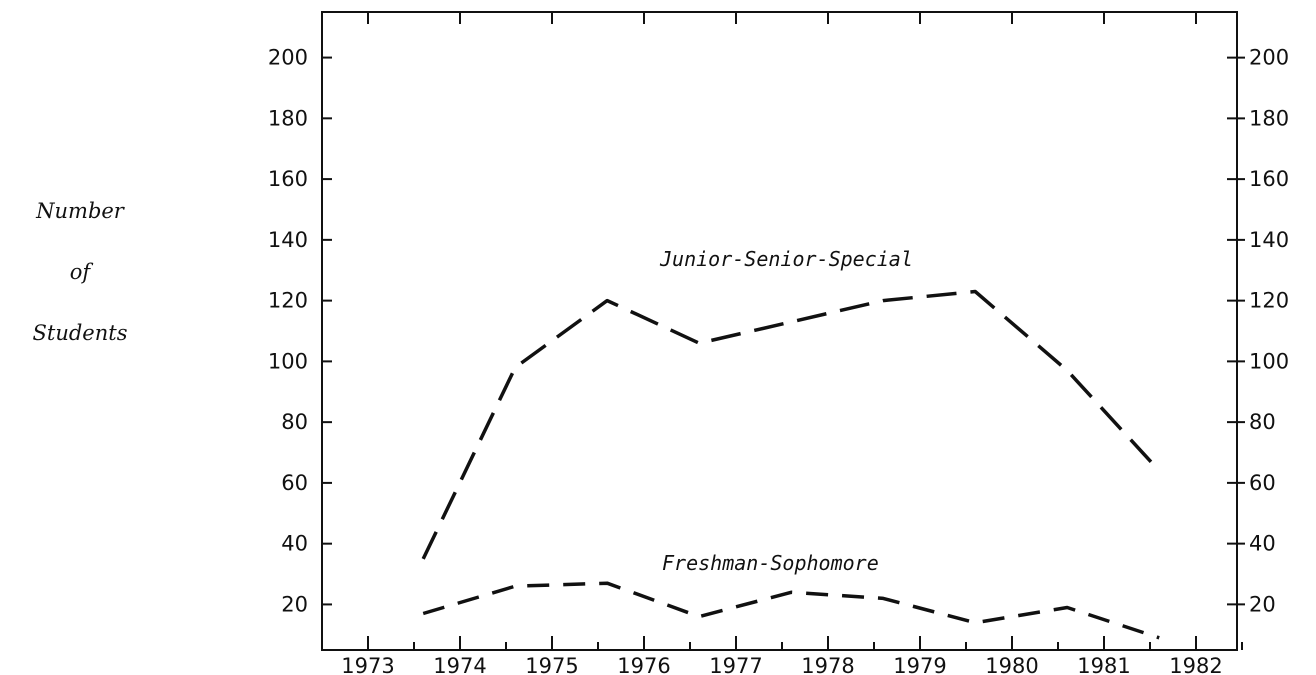 The image size is (1316, 675). Describe the element at coordinates (294, 544) in the screenshot. I see `y-tick-label-left: 40` at that location.